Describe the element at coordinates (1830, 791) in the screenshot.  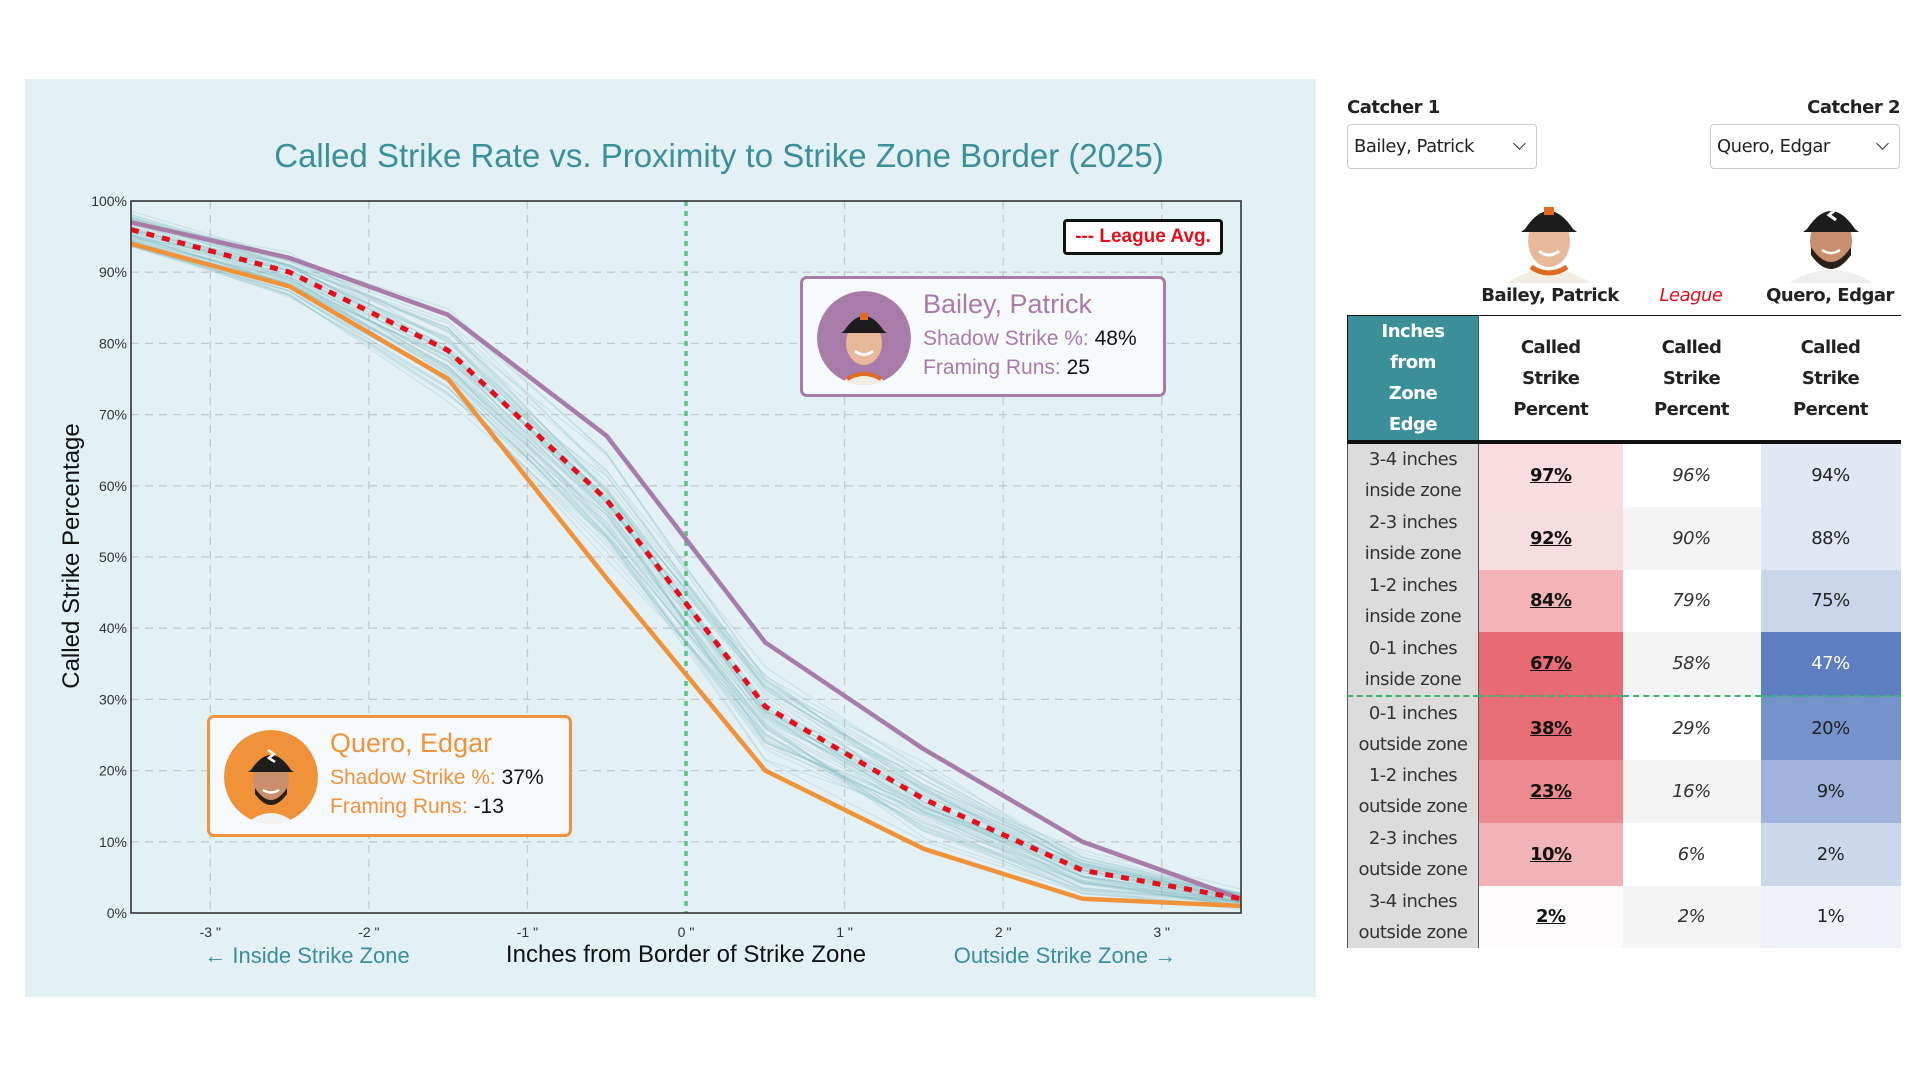
I see `quero-value: 9%` at that location.